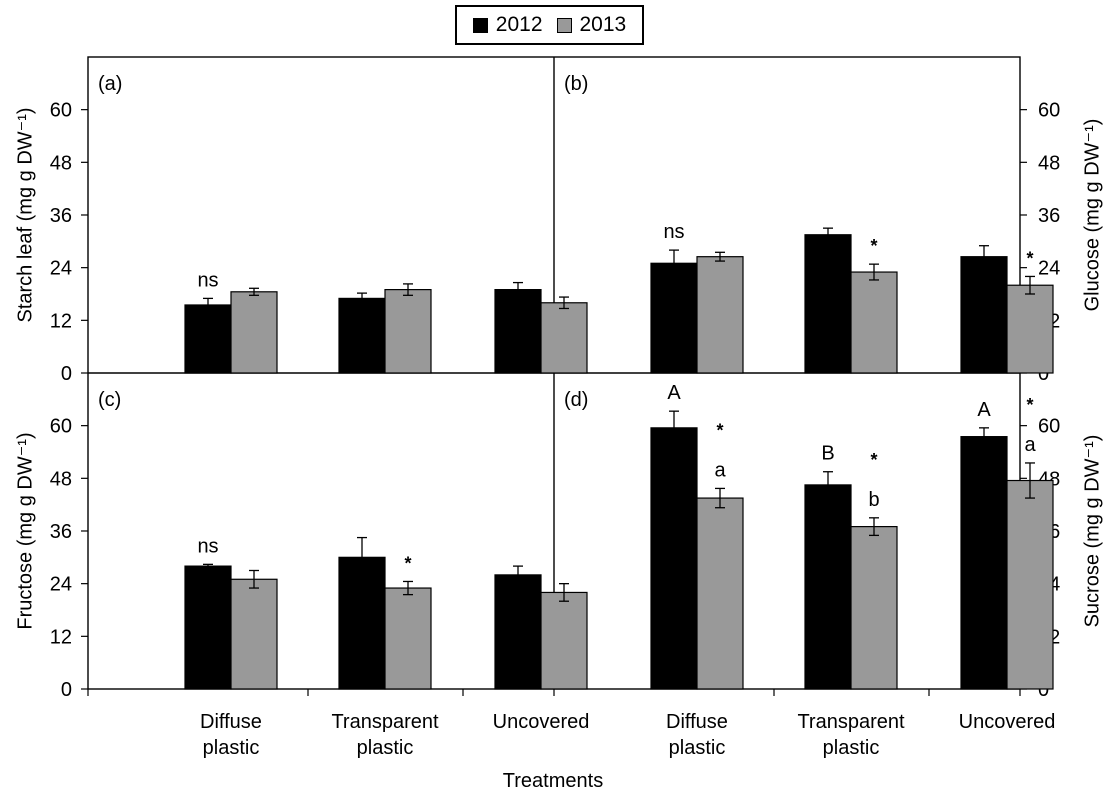 The height and width of the screenshot is (795, 1107). I want to click on panel-d-ytick-label: 60, so click(1049, 427).